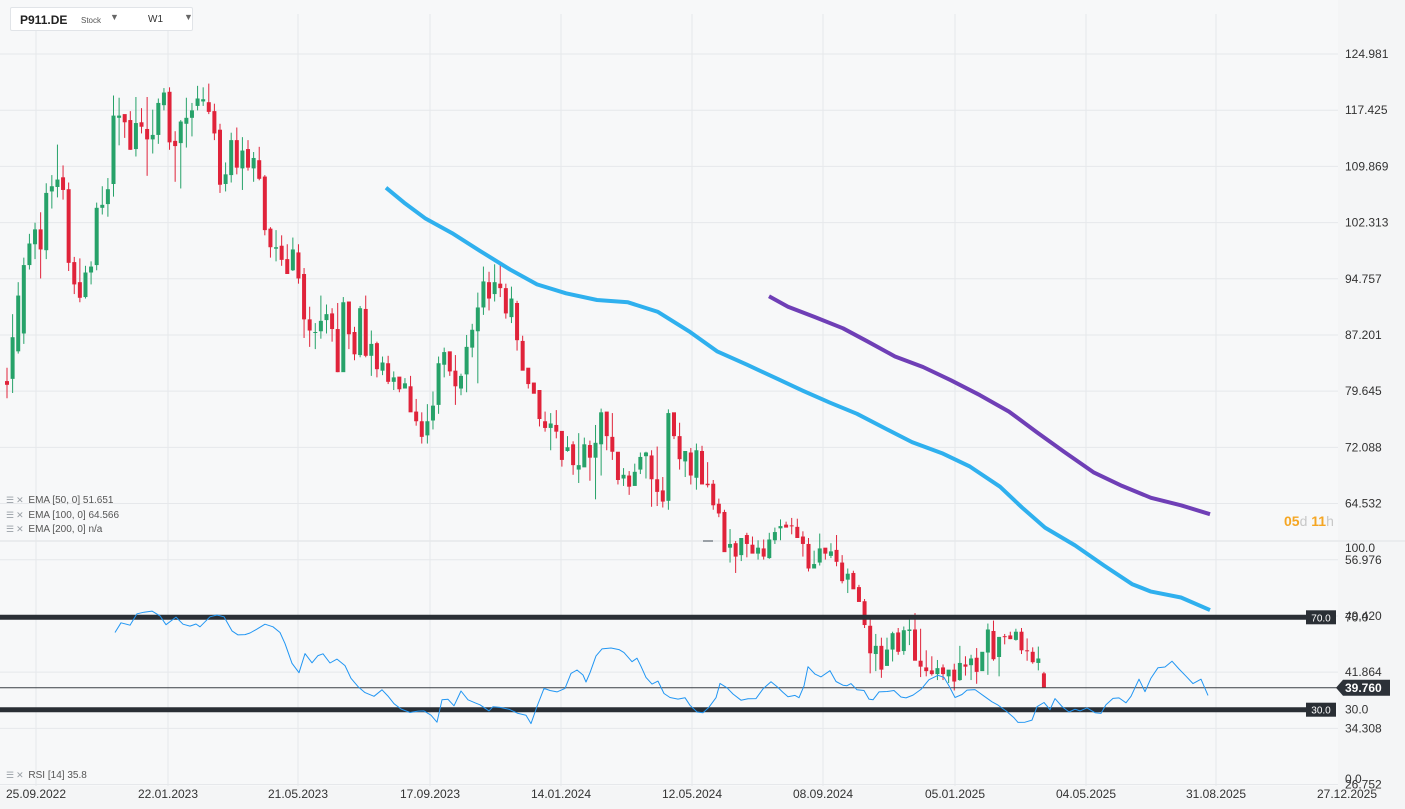  Describe the element at coordinates (1363, 672) in the screenshot. I see `price-axis-label: 41.864` at that location.